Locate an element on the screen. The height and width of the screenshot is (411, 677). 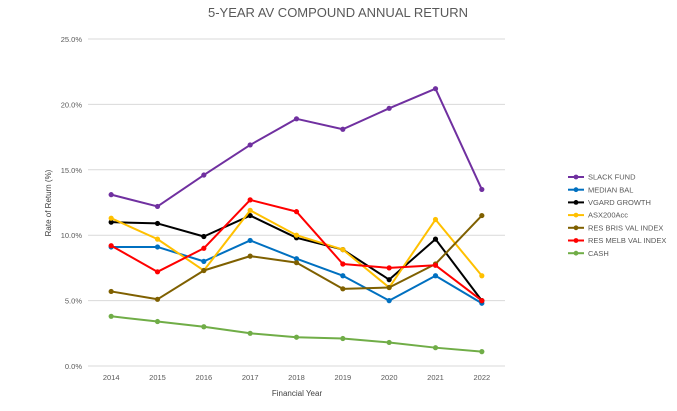
series-median-bal is located at coordinates (296, 271).